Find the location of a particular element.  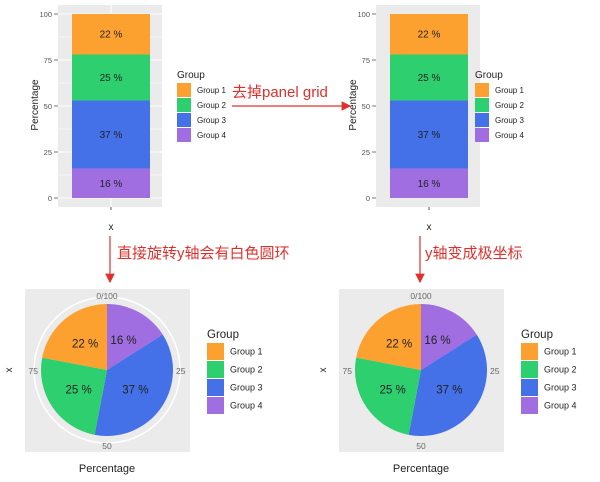

chart-pie-polar: 16 % 37 % 25 % 22 % 0/100 25 50 75 x Percentage is located at coordinates (411, 382).